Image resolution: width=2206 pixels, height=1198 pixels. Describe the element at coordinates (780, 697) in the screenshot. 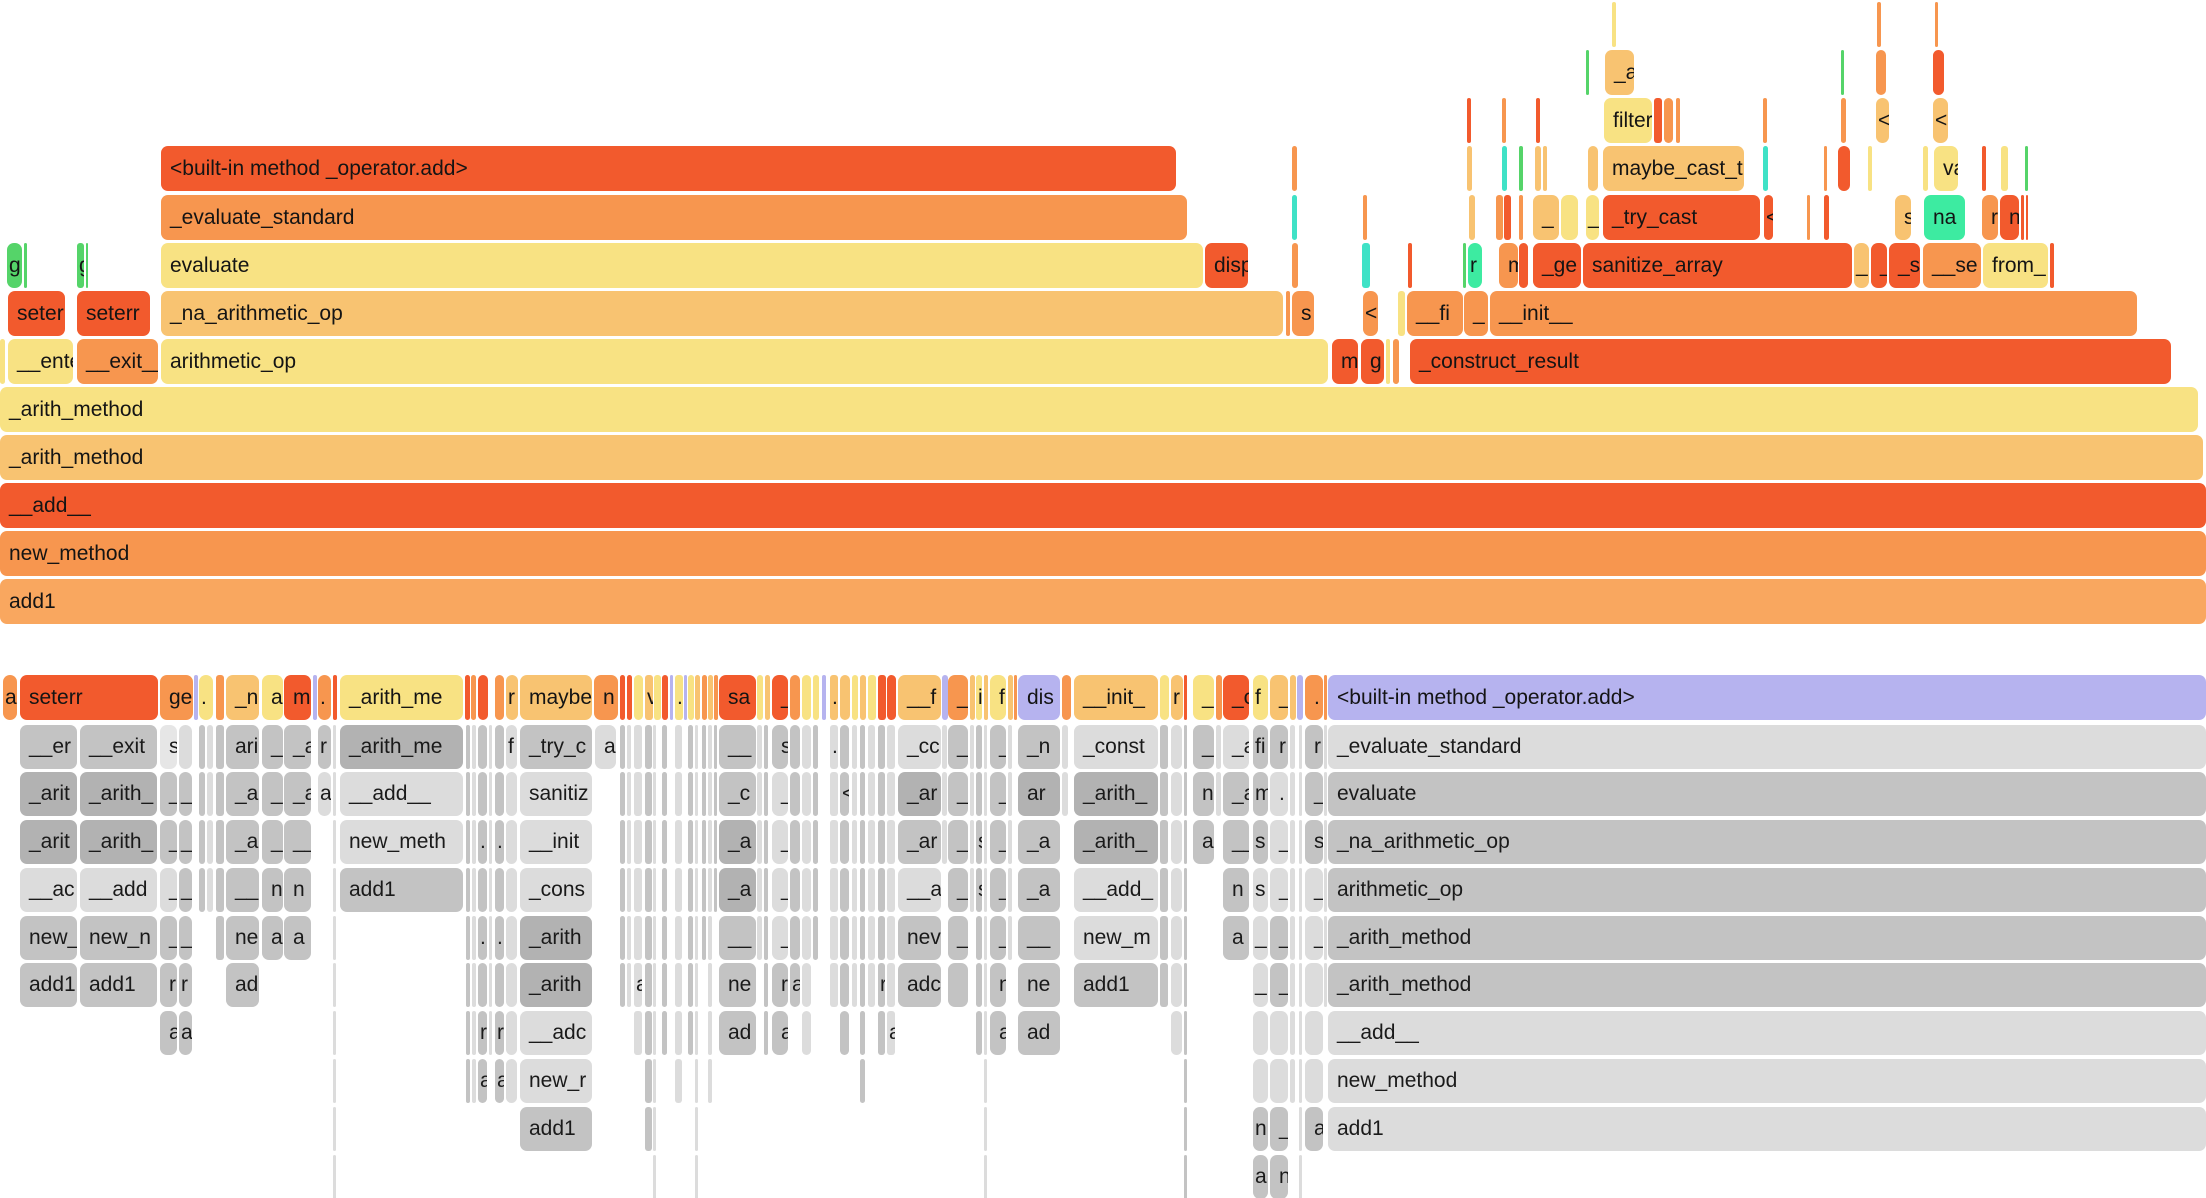

I see `frame-header-frame: _` at that location.